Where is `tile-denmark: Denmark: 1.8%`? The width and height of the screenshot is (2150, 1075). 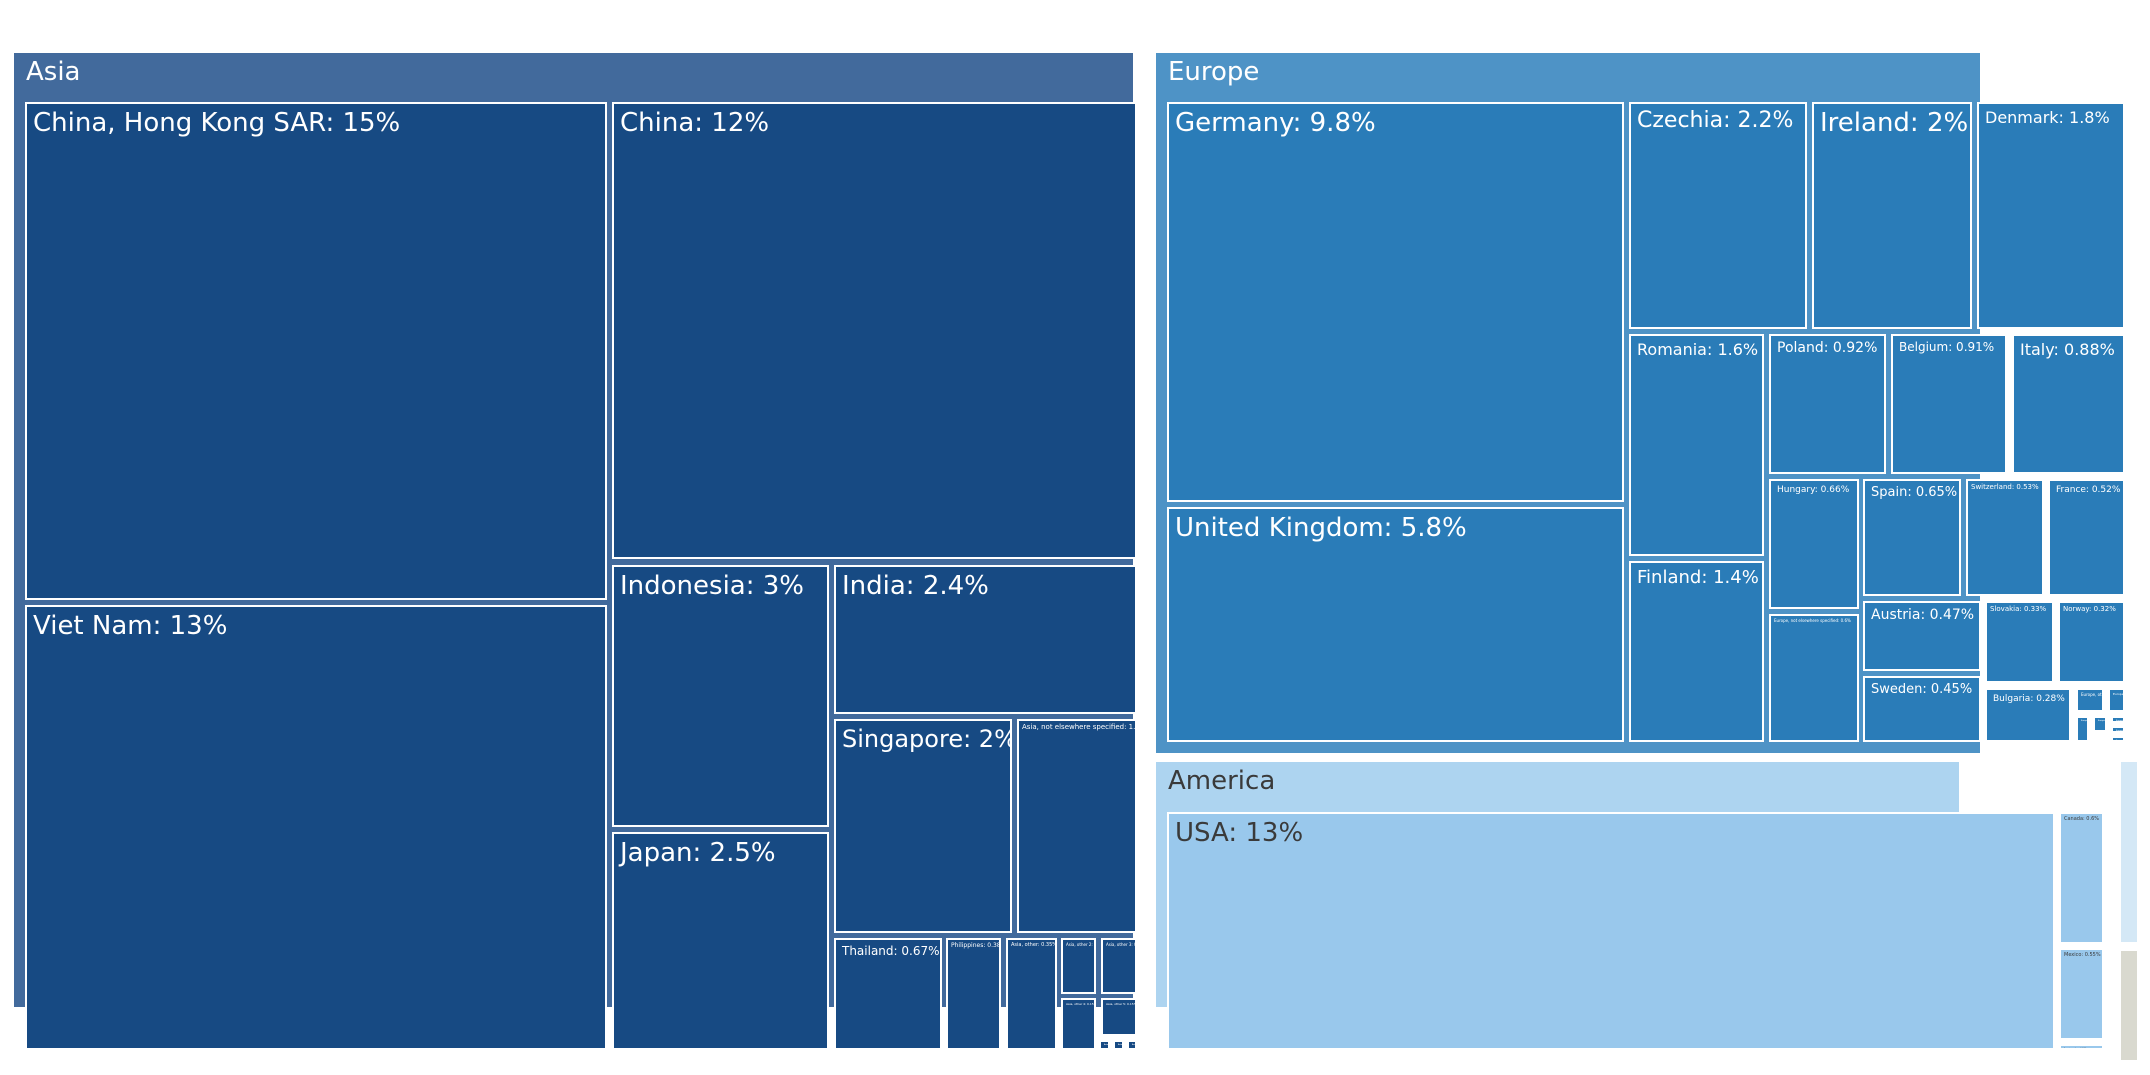 tile-denmark: Denmark: 1.8% is located at coordinates (2051, 215).